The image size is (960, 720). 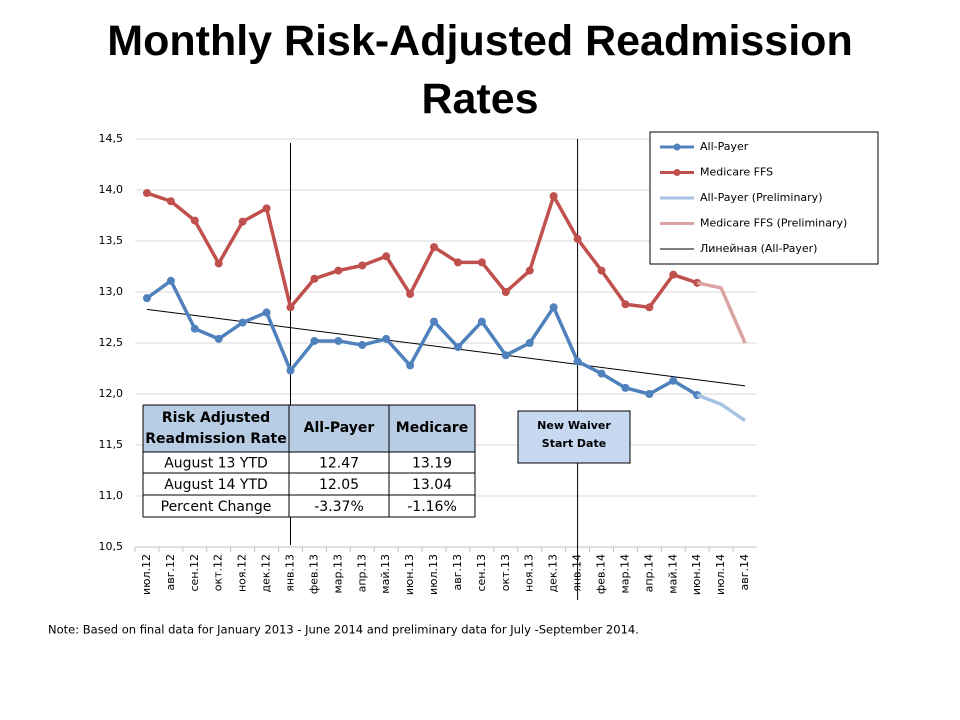 What do you see at coordinates (216, 507) in the screenshot?
I see `table-cell: Percent Change` at bounding box center [216, 507].